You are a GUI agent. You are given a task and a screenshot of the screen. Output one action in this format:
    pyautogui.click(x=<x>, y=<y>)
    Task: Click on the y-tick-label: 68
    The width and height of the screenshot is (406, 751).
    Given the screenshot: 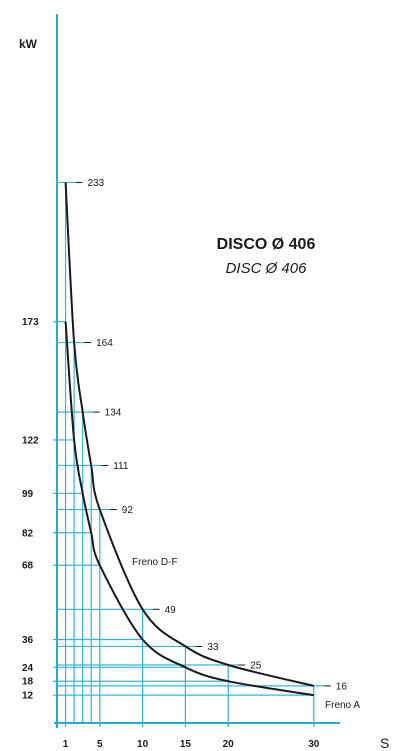 What is the action you would take?
    pyautogui.click(x=28, y=566)
    